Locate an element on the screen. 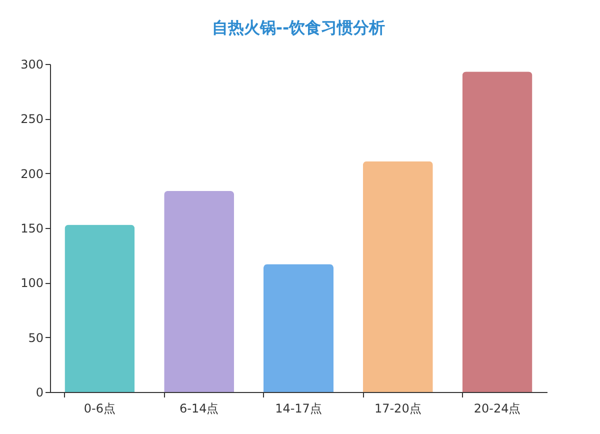  y-tick-label: 250 is located at coordinates (32, 119).